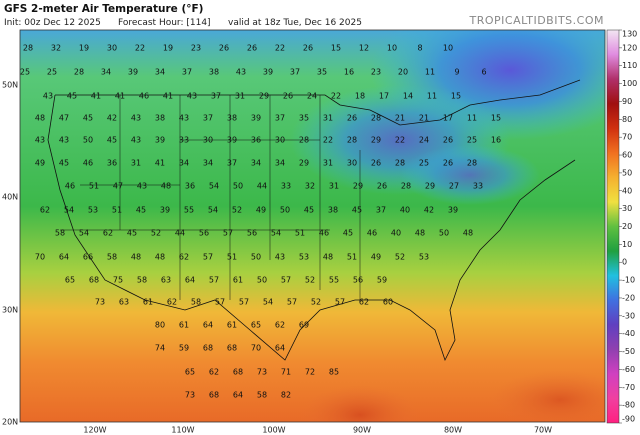 This screenshot has width=640, height=435. Describe the element at coordinates (472, 118) in the screenshot. I see `temperature-value: 11` at that location.